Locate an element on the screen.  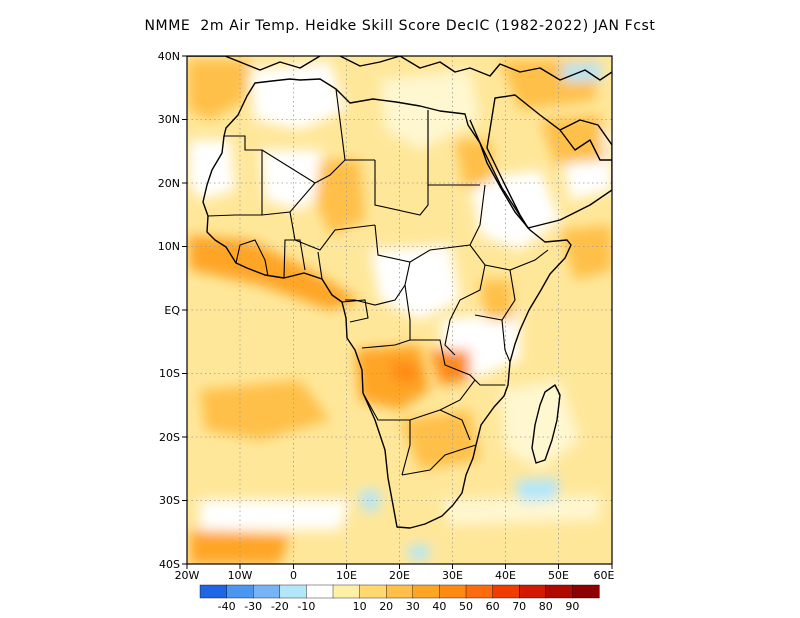
colorbar-label: 40 is located at coordinates (439, 606).